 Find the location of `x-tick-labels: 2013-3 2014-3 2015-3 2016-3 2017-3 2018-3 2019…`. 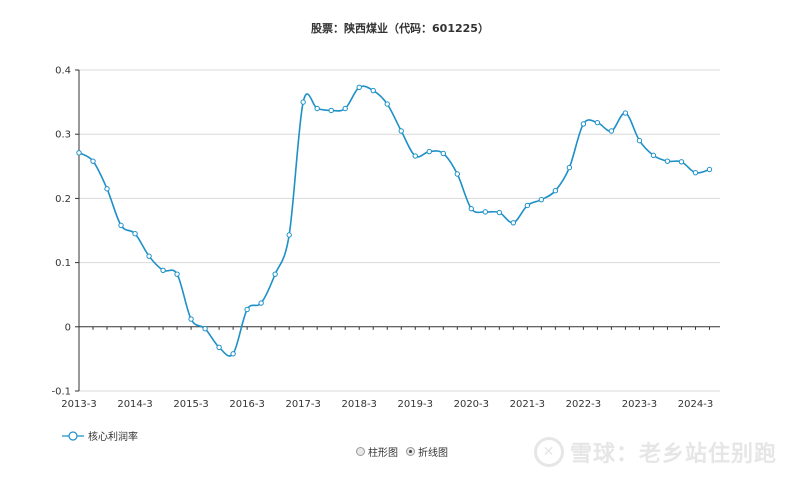

x-tick-labels: 2013-3 2014-3 2015-3 2016-3 2017-3 2018-3 2019… is located at coordinates (387, 404).